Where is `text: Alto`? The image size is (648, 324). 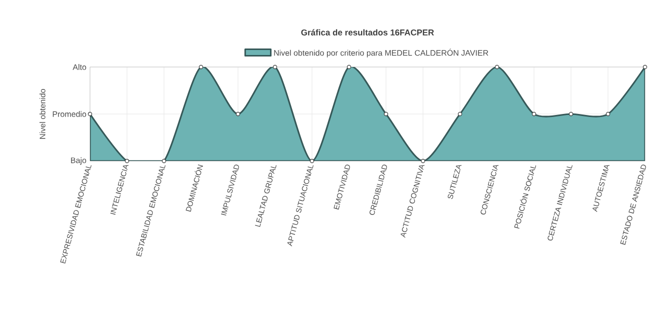
text: Alto is located at coordinates (79, 67).